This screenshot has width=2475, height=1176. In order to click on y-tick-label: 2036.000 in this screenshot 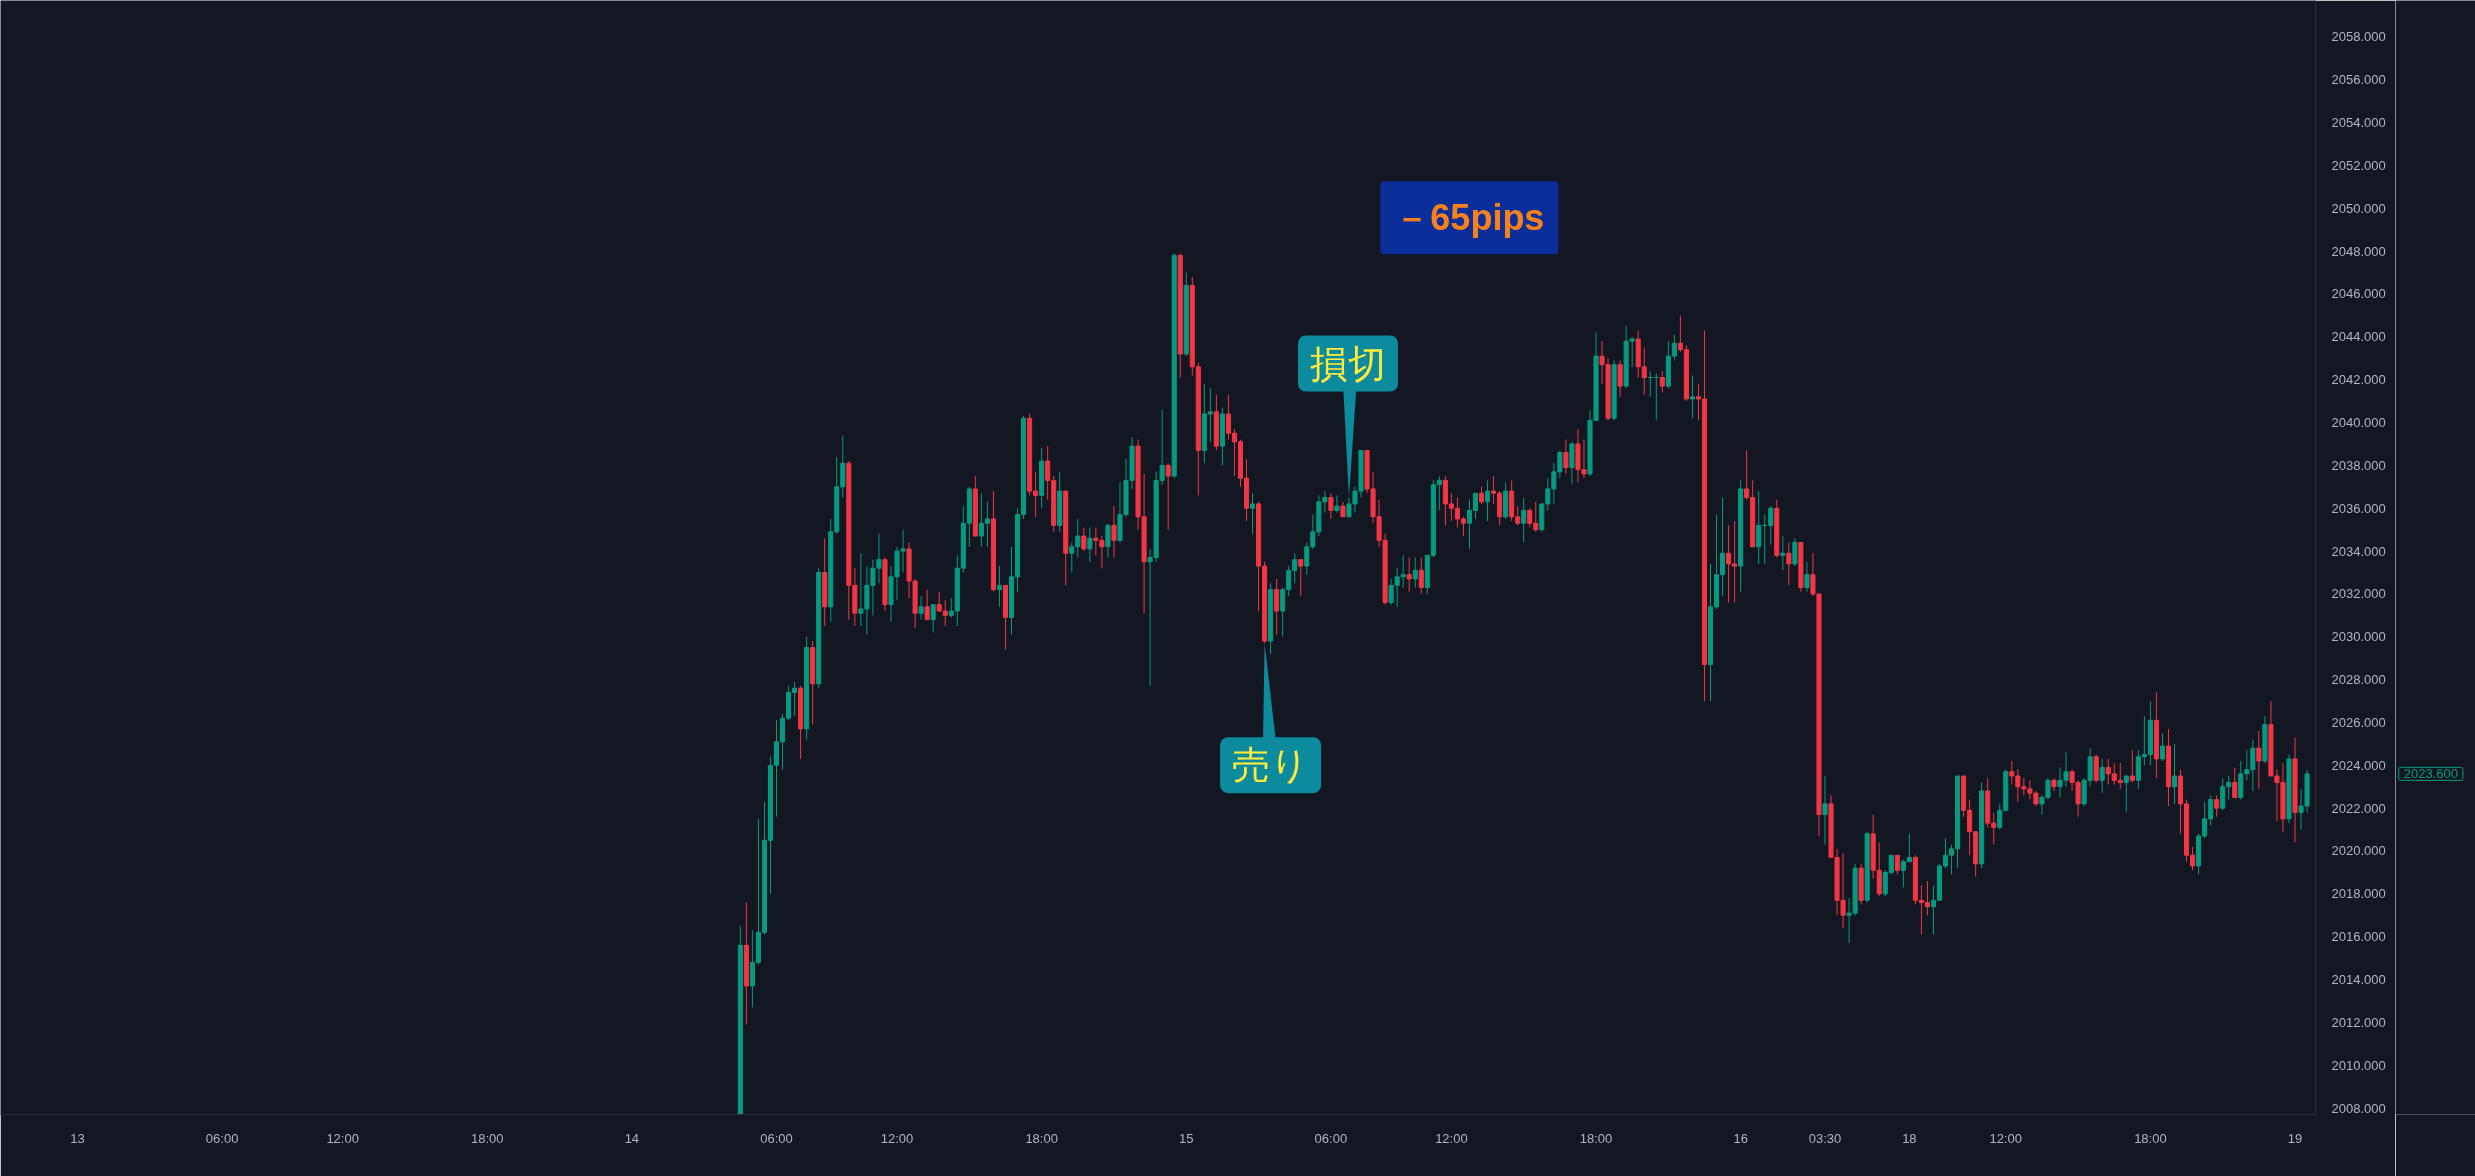, I will do `click(2358, 508)`.